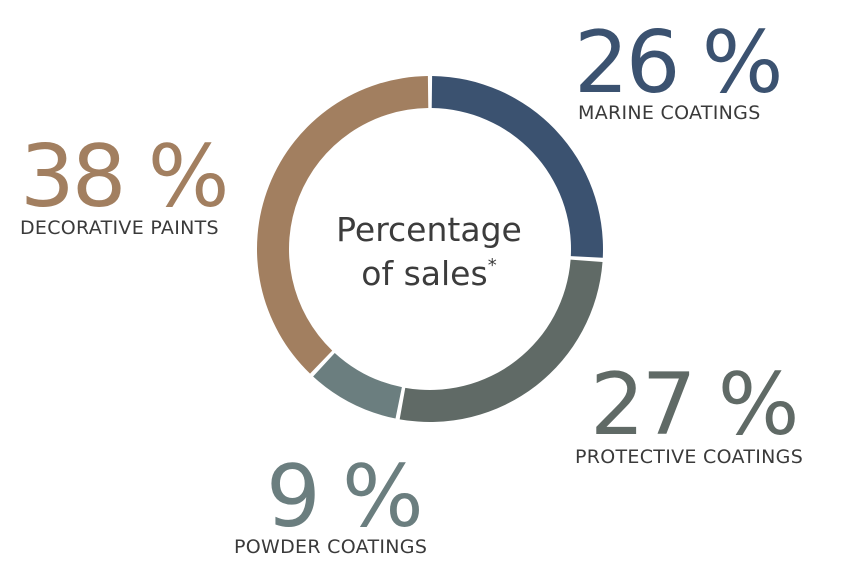 This screenshot has height=580, width=844. I want to click on powder-percent-label: 9 %, so click(345, 497).